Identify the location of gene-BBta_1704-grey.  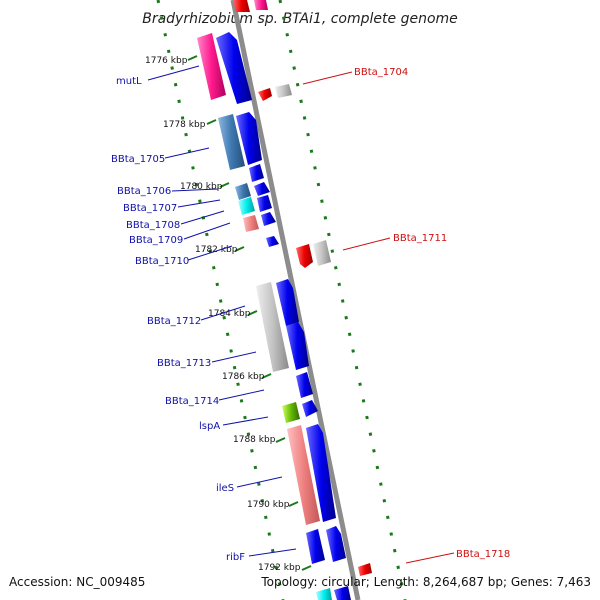
(283, 91).